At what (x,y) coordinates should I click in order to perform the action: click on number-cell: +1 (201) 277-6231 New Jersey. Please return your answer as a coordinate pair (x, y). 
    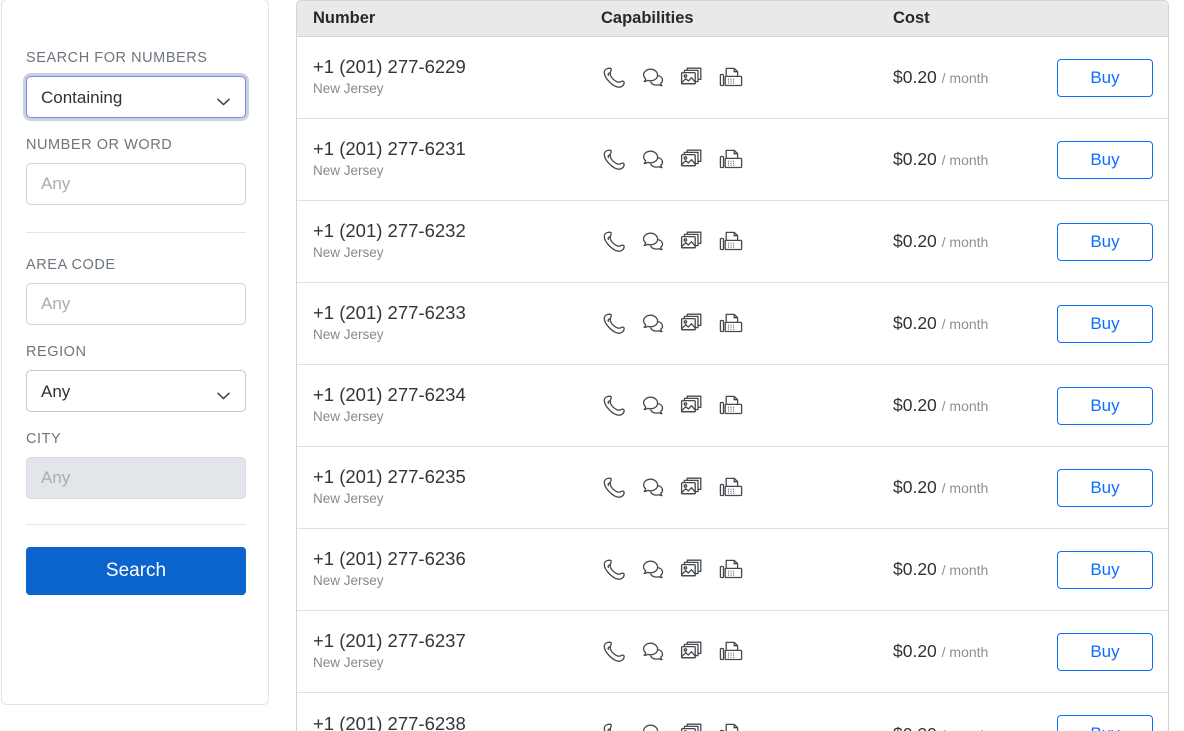
    Looking at the image, I should click on (457, 159).